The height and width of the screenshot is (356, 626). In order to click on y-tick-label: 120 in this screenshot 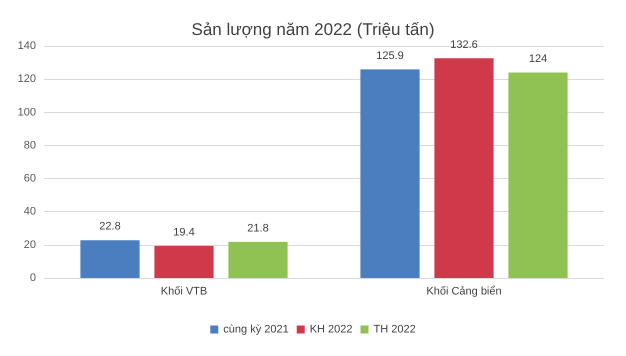, I will do `click(27, 79)`.